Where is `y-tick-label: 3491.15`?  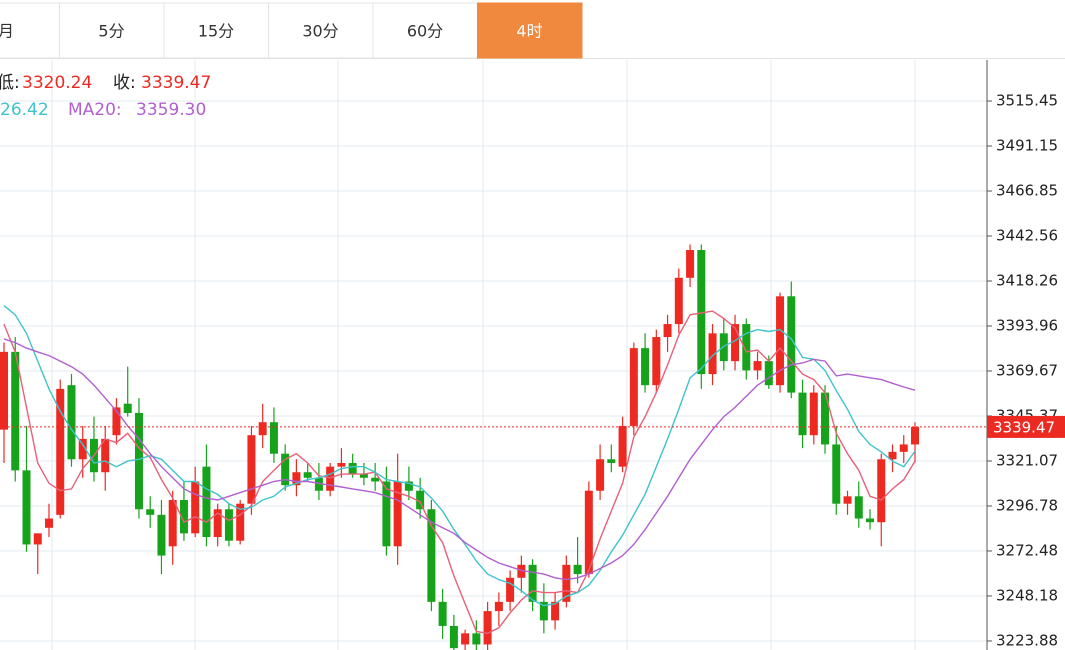
y-tick-label: 3491.15 is located at coordinates (1027, 146).